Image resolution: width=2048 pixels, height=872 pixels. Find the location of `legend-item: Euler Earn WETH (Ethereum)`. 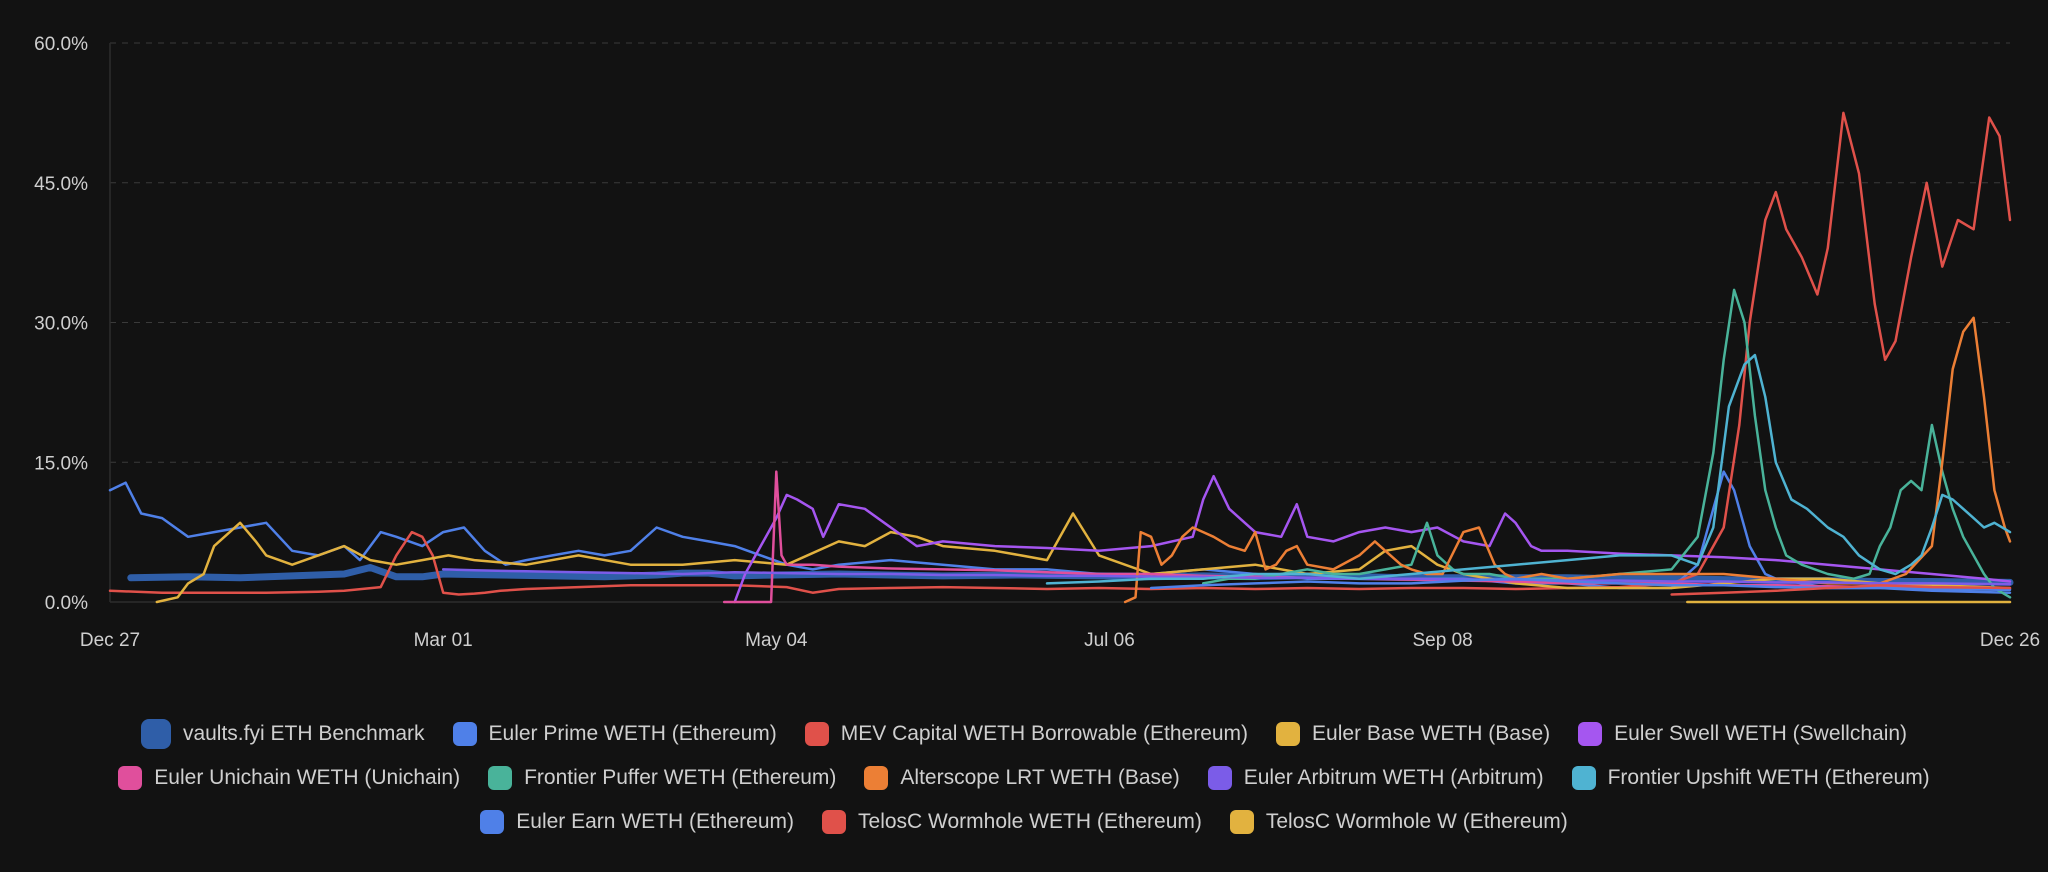

legend-item: Euler Earn WETH (Ethereum) is located at coordinates (637, 822).